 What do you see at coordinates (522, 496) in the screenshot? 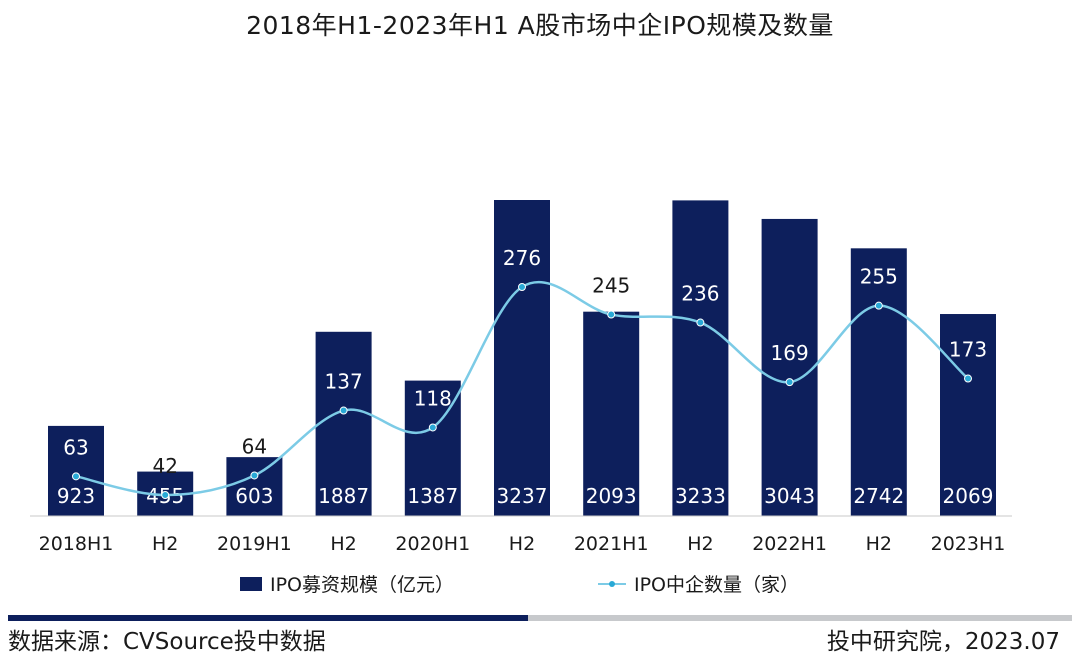
I see `bar-amount-label: 3237` at bounding box center [522, 496].